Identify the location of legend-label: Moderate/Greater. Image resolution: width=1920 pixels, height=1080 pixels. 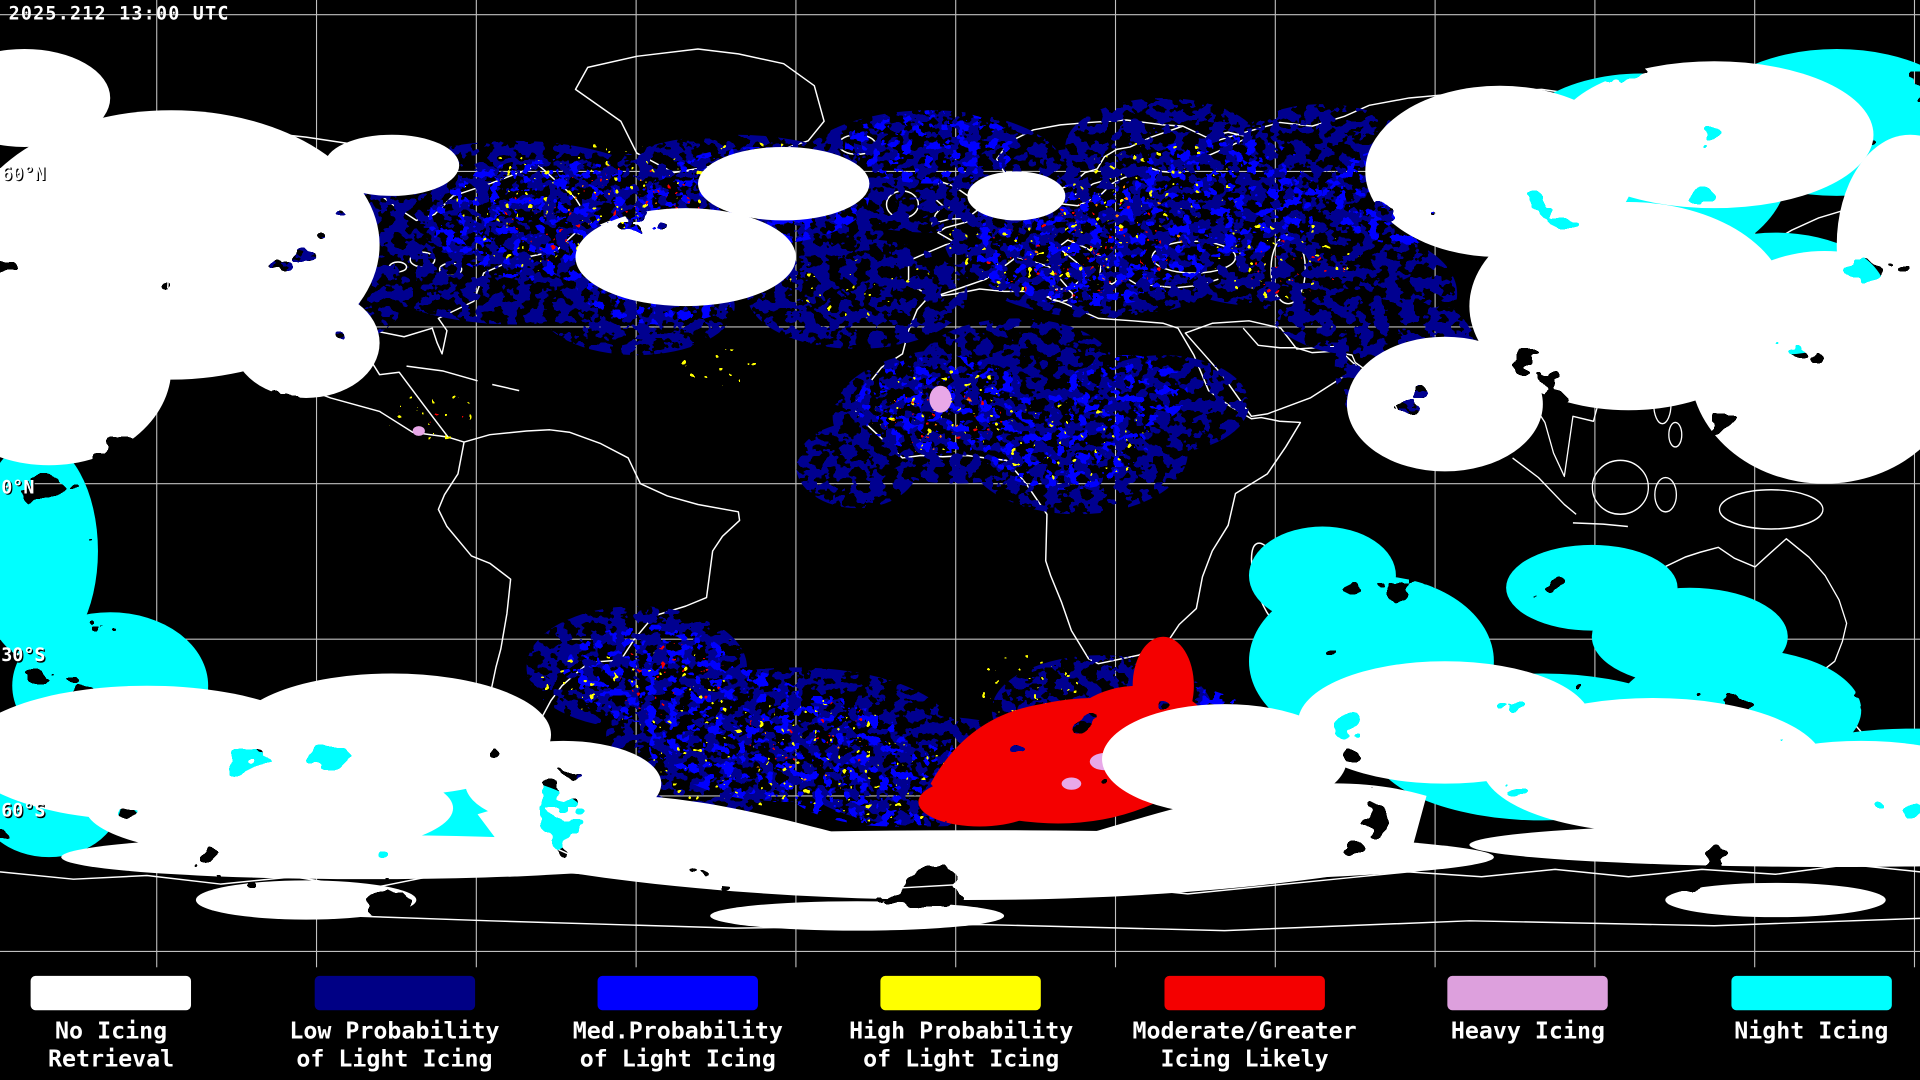
(1244, 1031).